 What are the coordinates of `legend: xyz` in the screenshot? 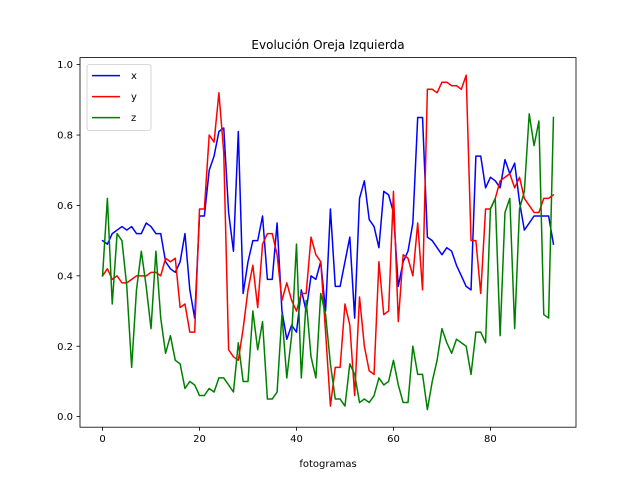 It's located at (119, 97).